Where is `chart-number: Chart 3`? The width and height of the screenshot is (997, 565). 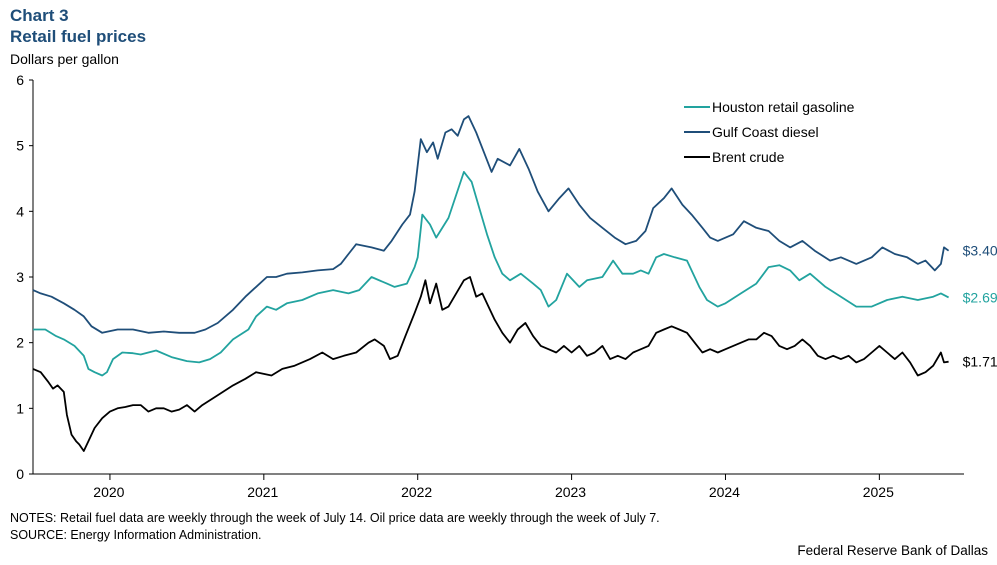
chart-number: Chart 3 is located at coordinates (39, 15).